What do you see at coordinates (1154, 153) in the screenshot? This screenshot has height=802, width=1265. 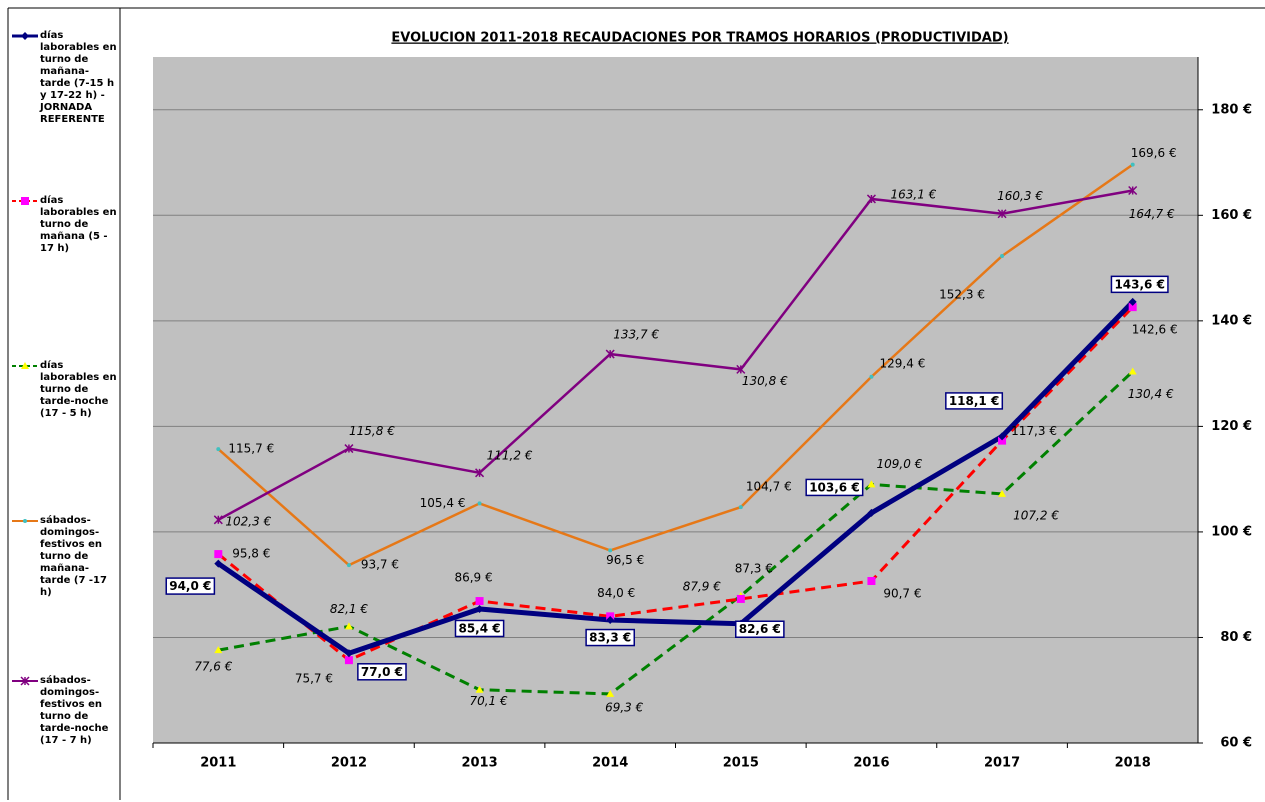 I see `value-label: 169,6 €` at bounding box center [1154, 153].